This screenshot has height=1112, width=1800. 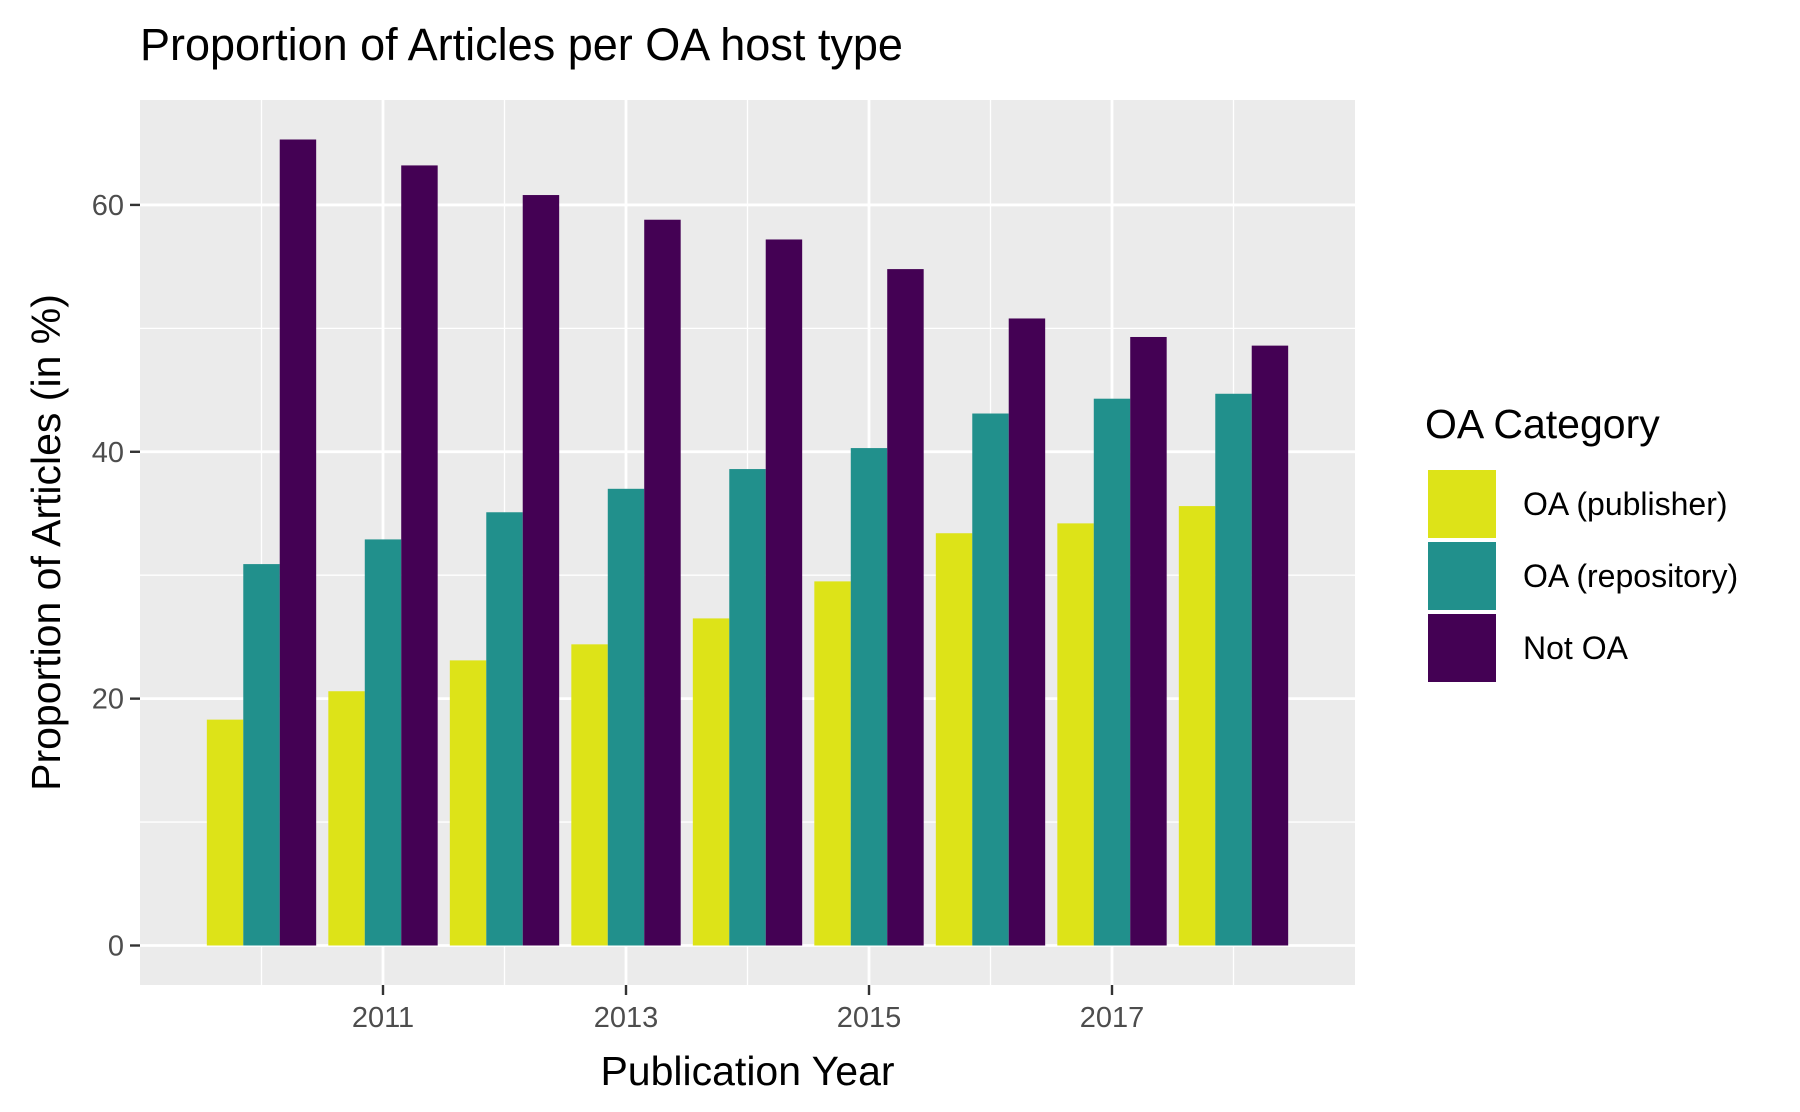 What do you see at coordinates (541, 570) in the screenshot?
I see `bar-not-oa-2012` at bounding box center [541, 570].